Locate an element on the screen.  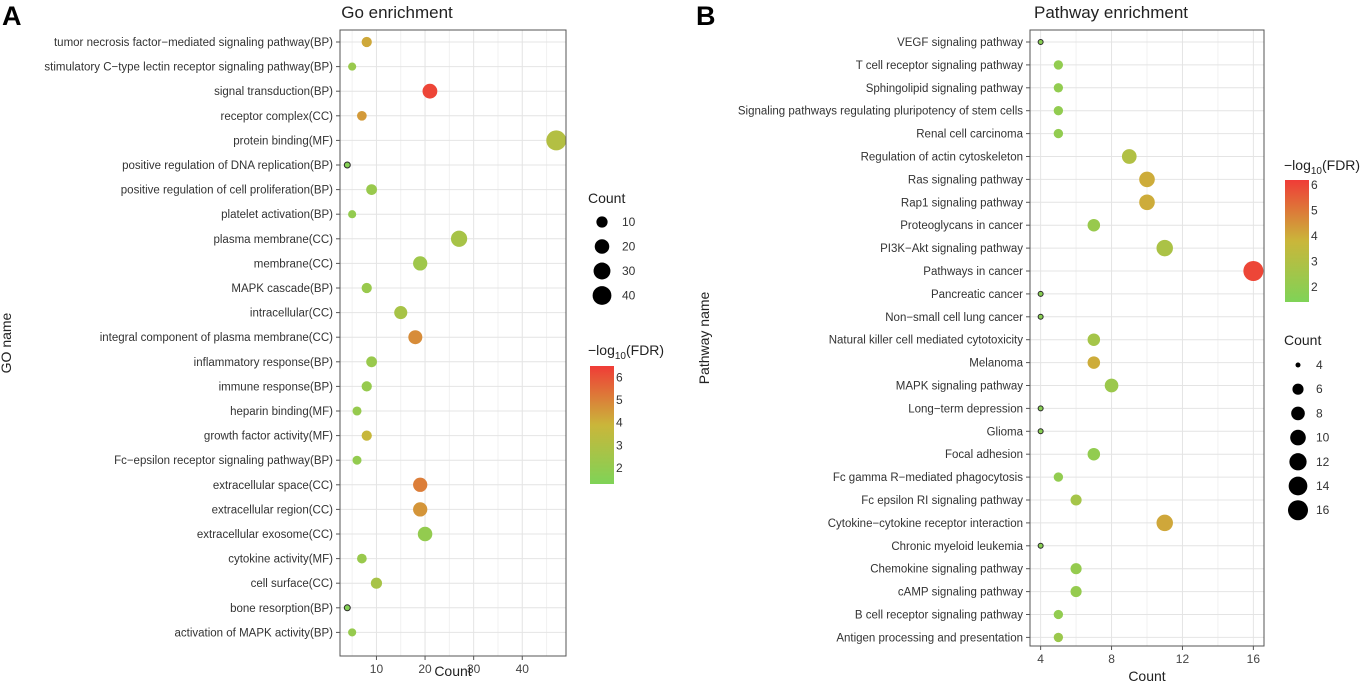
panel-a-color-legend: −log10(FDR) 2 3 4 5 6 is located at coordinates (626, 413).